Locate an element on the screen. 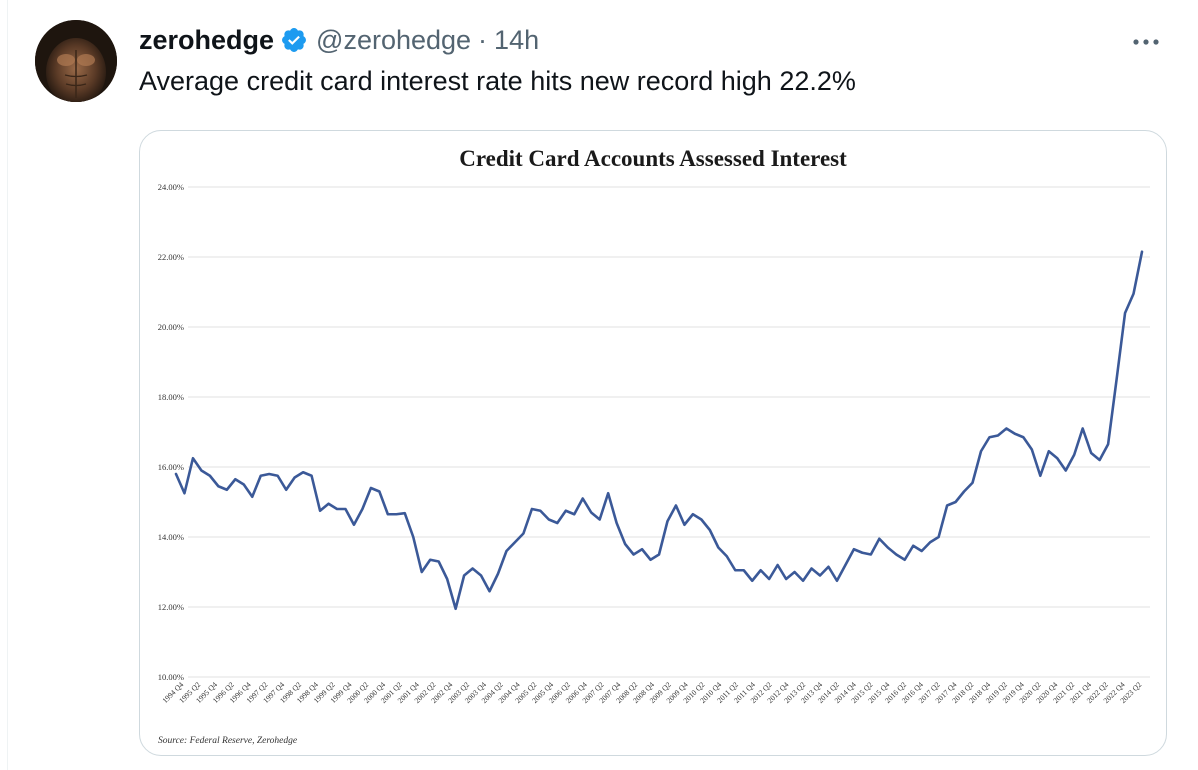  handle: @zerohedge is located at coordinates (394, 39).